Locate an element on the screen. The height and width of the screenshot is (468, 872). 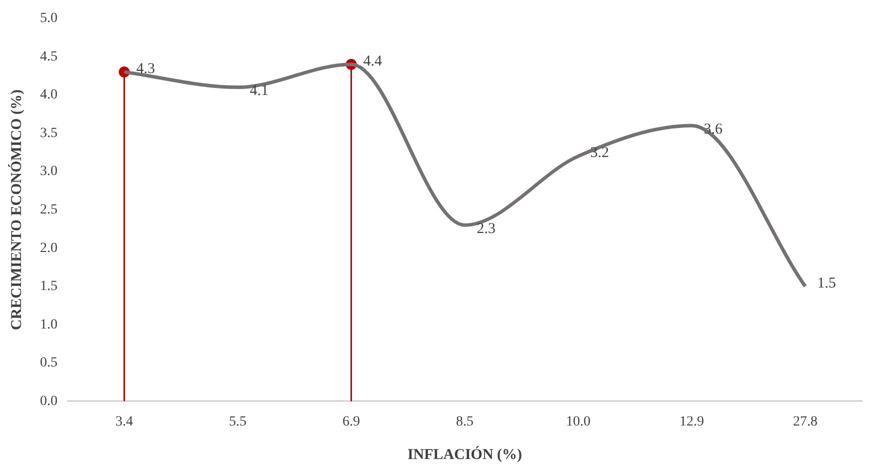
x-tick-label: 8.5 is located at coordinates (465, 422).